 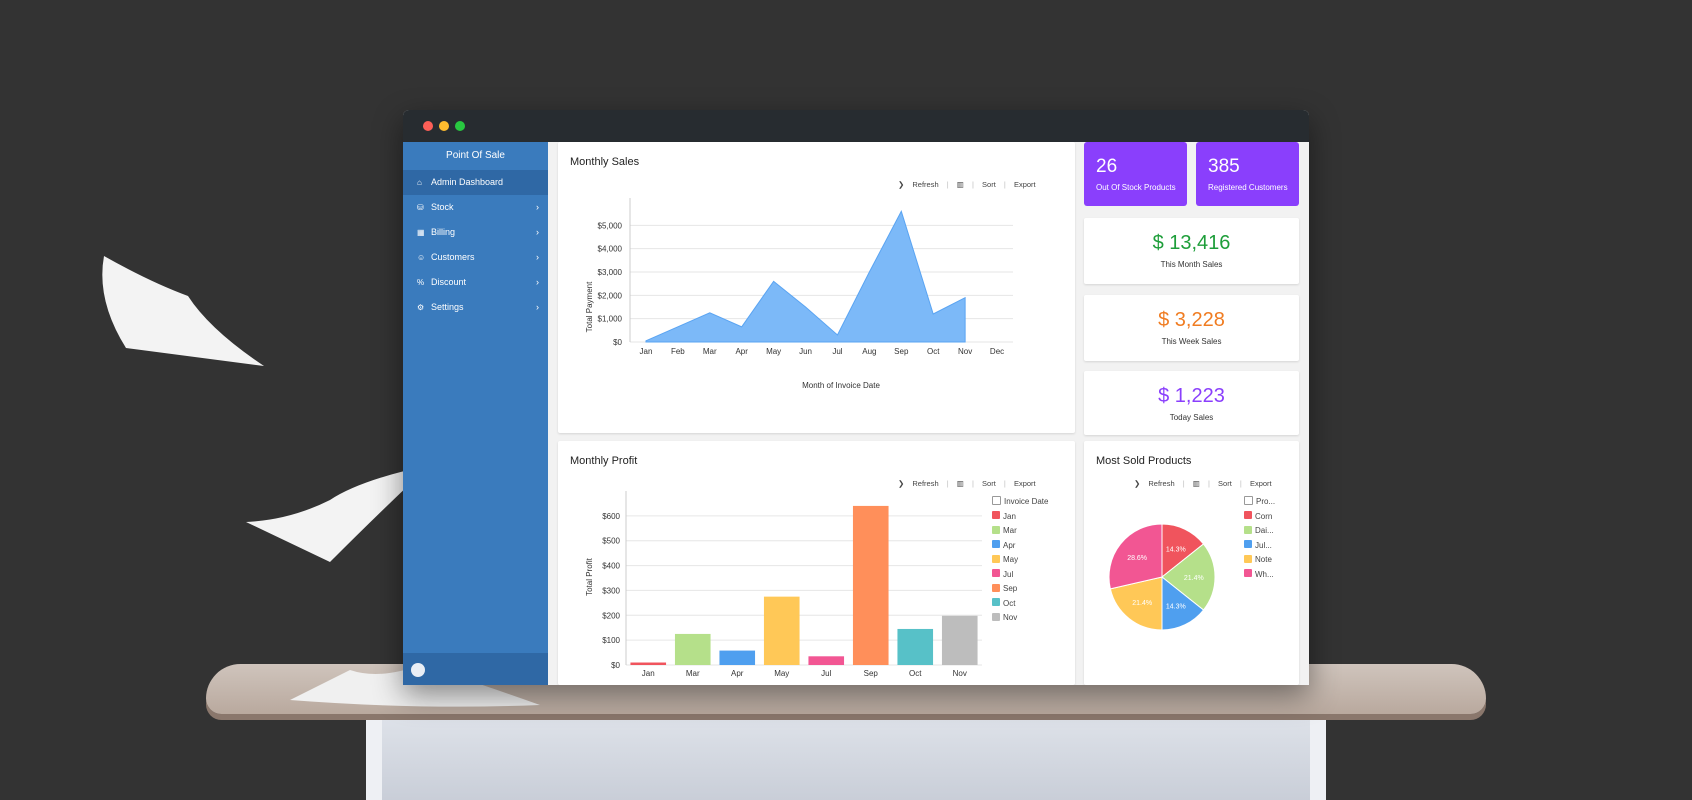 I want to click on out-of-stock-tile: 26 Out Of Stock Products, so click(x=1135, y=174).